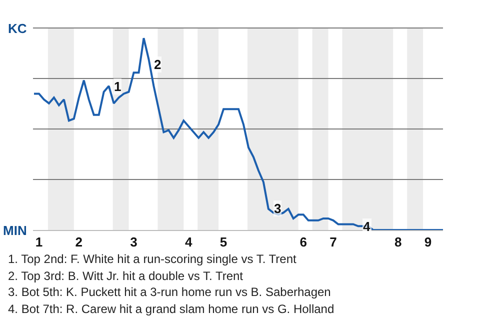 The image size is (480, 320). I want to click on x-tick-label: 3, so click(134, 242).